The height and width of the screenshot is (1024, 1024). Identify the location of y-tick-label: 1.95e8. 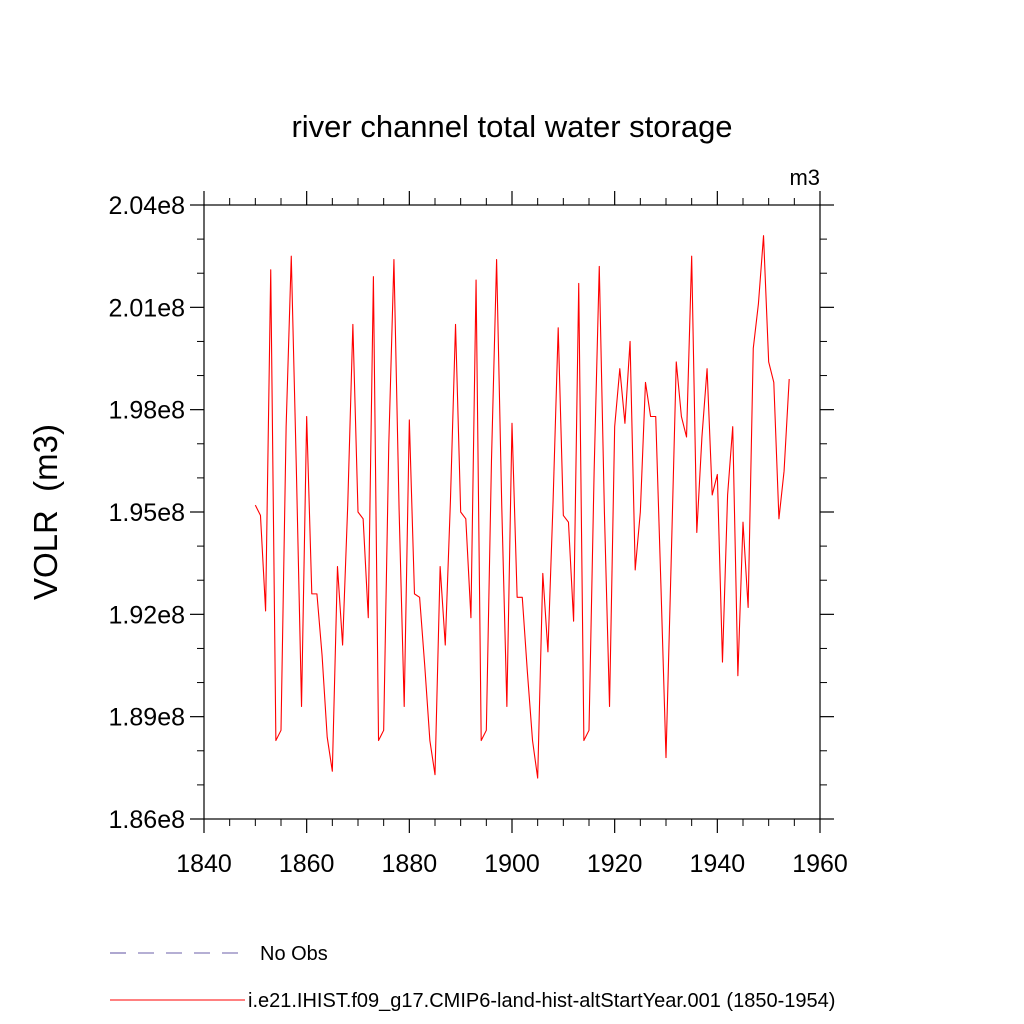
(147, 513).